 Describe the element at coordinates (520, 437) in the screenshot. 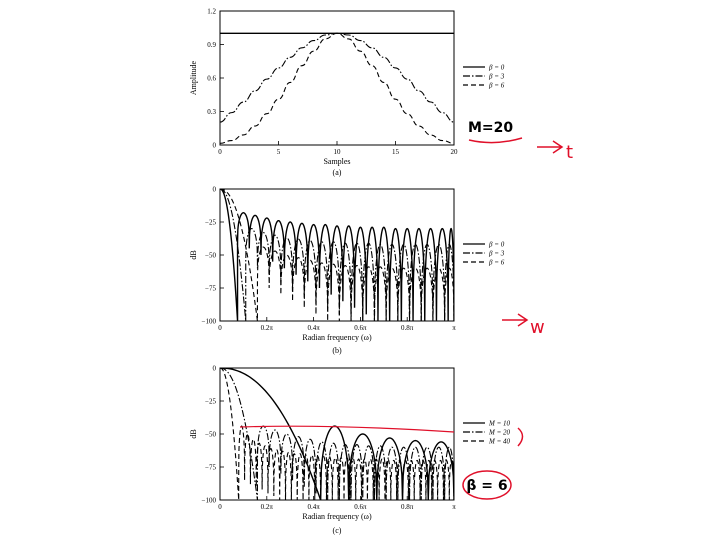

I see `bracket-stroke` at that location.